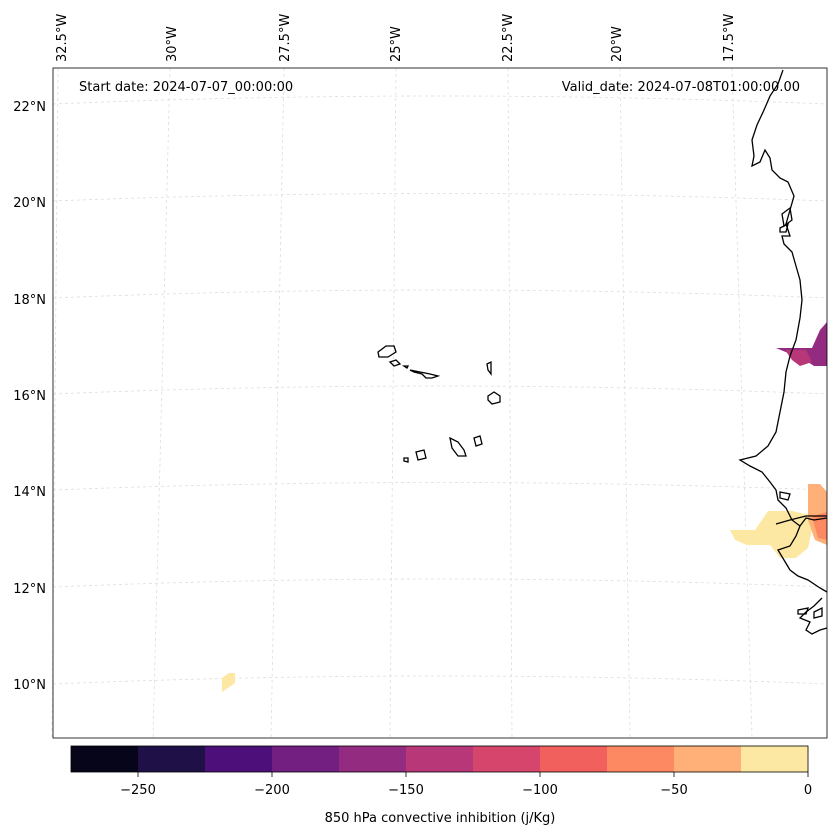  Describe the element at coordinates (673, 790) in the screenshot. I see `colorbar-tick-label: −50` at that location.